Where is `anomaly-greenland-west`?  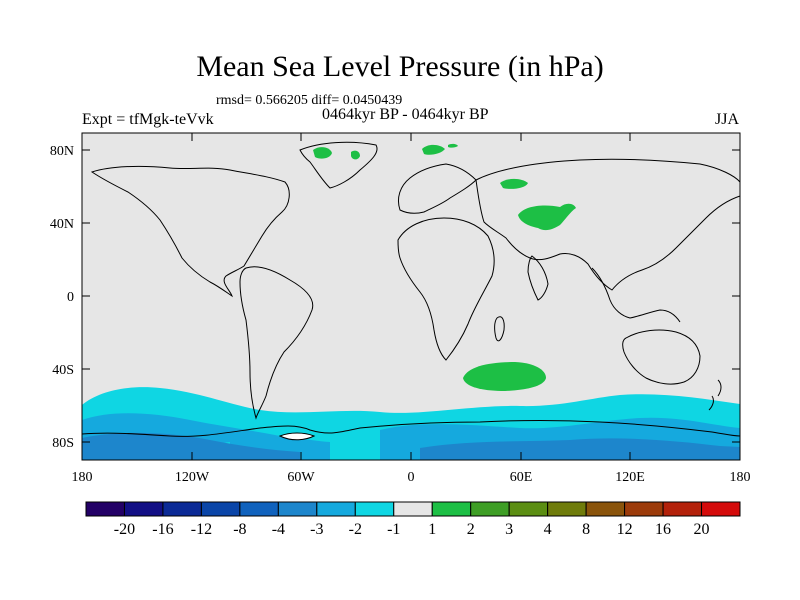
anomaly-greenland-west is located at coordinates (322, 153).